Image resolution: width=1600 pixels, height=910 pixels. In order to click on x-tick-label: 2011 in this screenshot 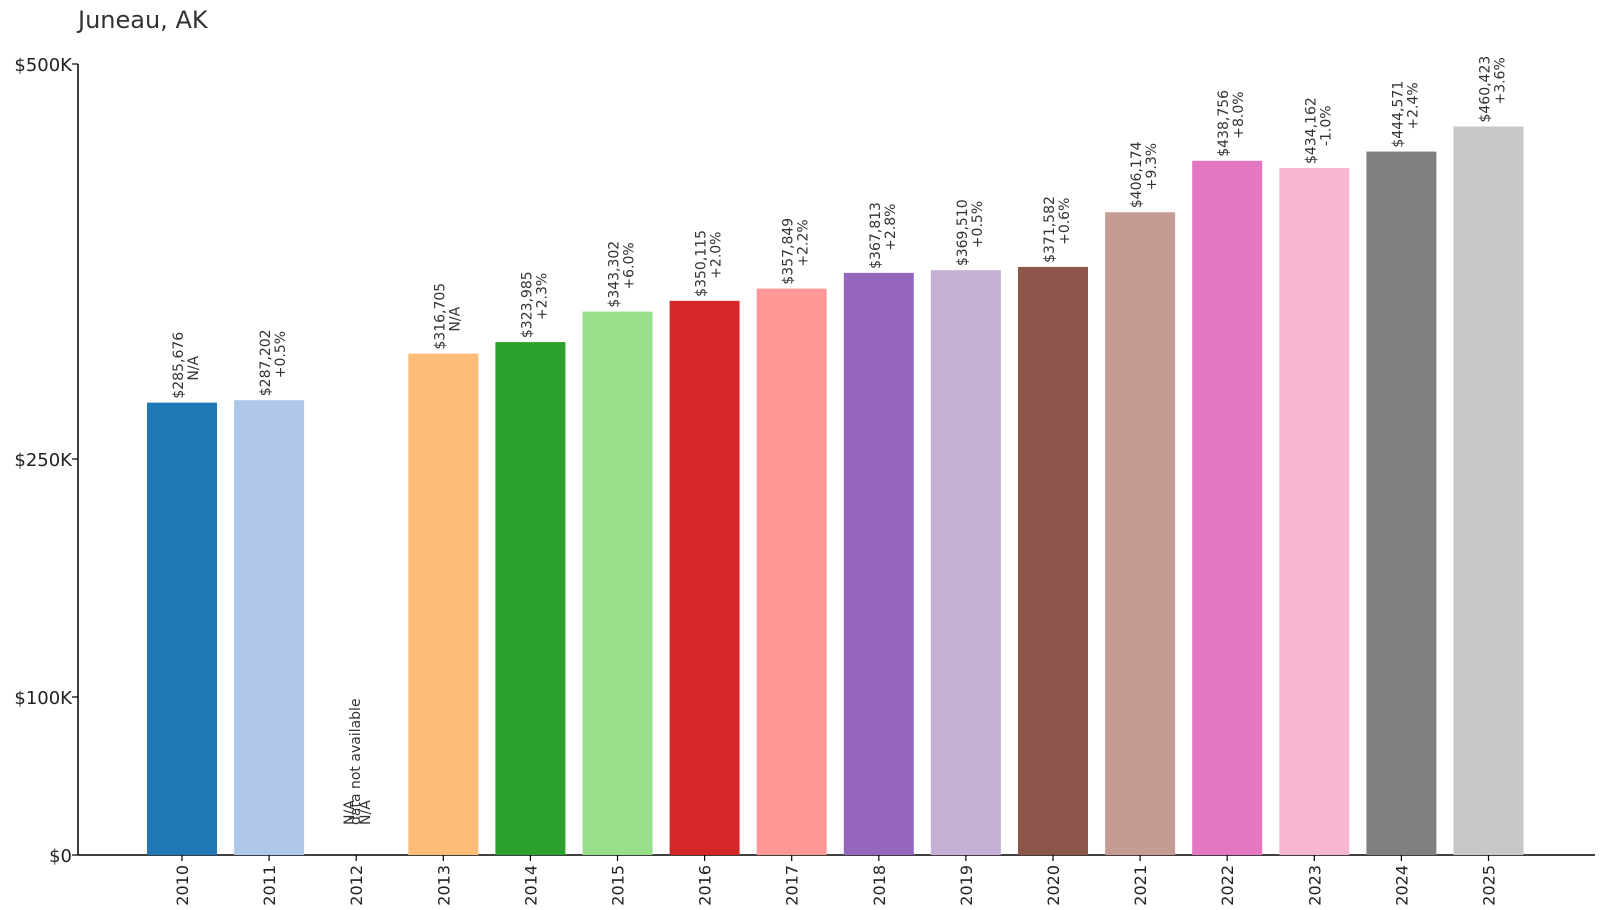, I will do `click(269, 885)`.